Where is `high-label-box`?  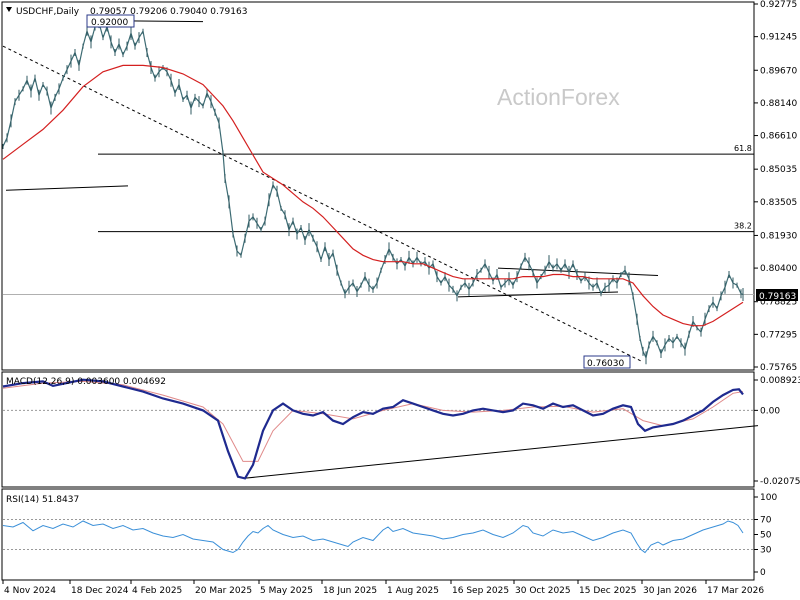 high-label-box is located at coordinates (110, 21).